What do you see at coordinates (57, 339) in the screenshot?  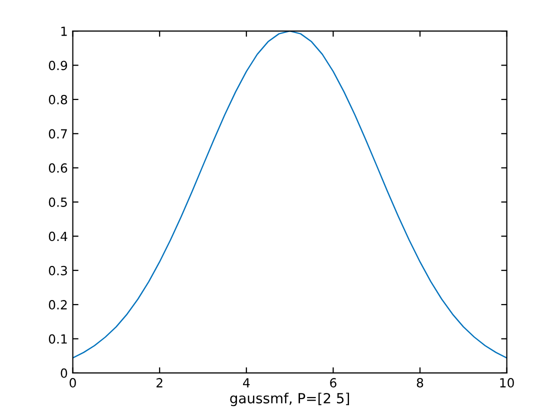 I see `y-tick-label: 0.1` at bounding box center [57, 339].